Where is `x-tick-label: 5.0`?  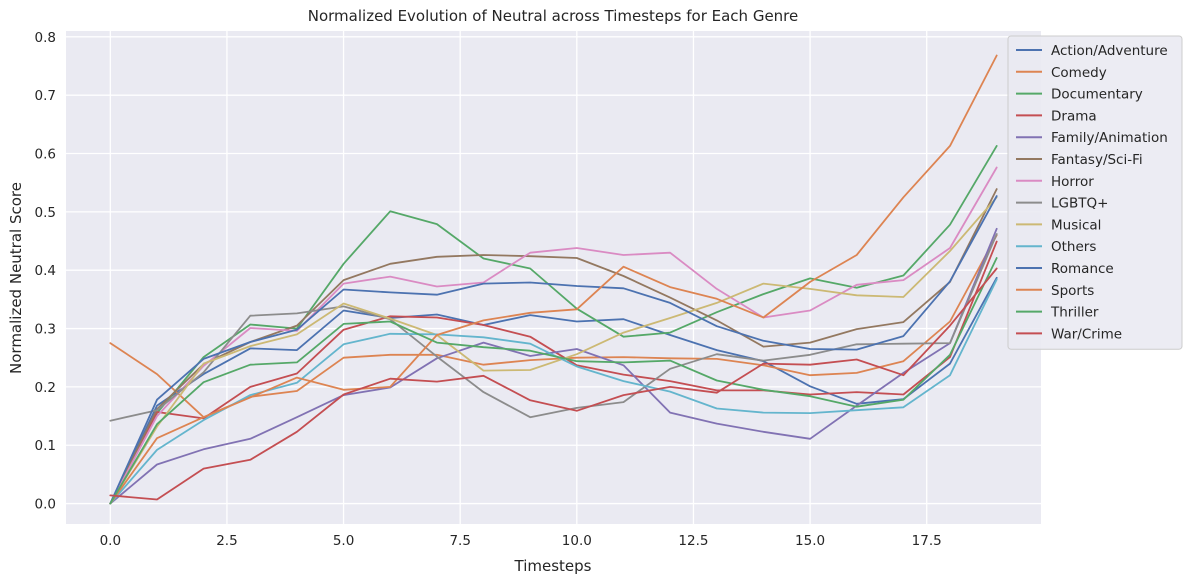
x-tick-label: 5.0 is located at coordinates (343, 541).